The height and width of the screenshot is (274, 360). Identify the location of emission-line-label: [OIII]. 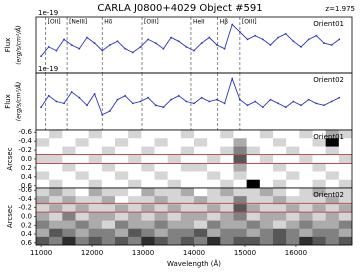
(151, 22).